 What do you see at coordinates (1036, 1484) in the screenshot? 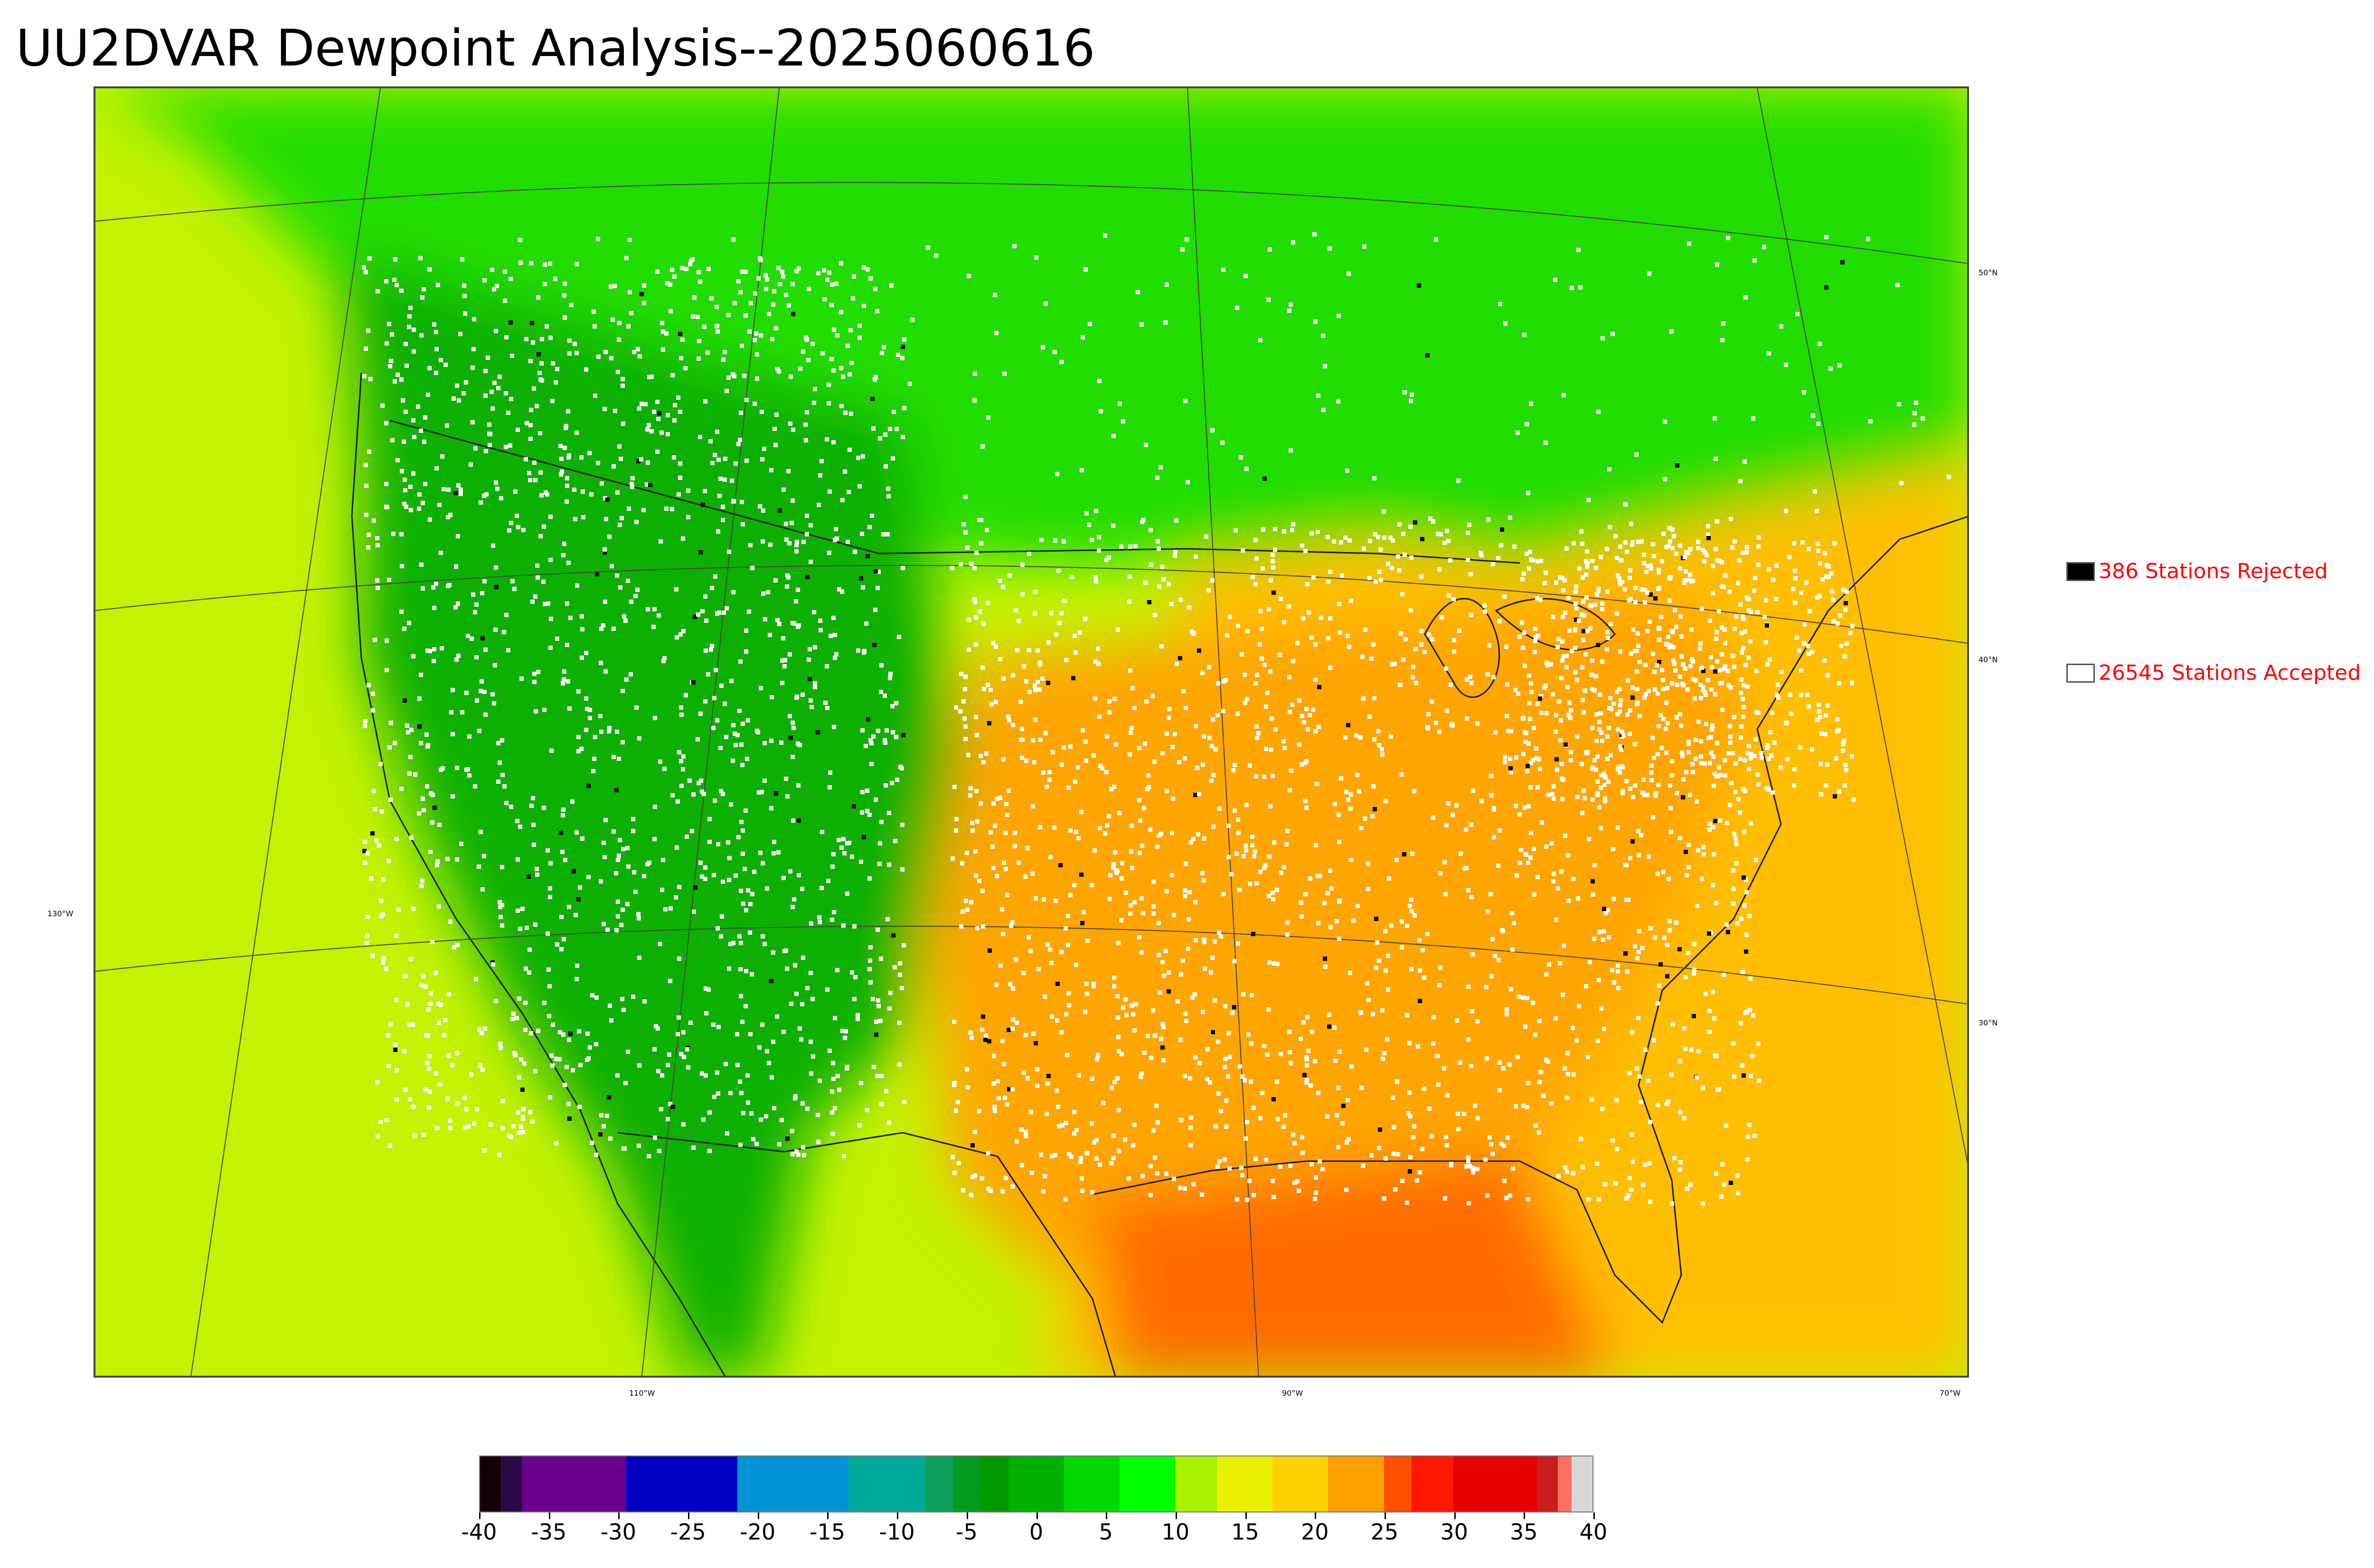
I see `colorbar-segment` at bounding box center [1036, 1484].